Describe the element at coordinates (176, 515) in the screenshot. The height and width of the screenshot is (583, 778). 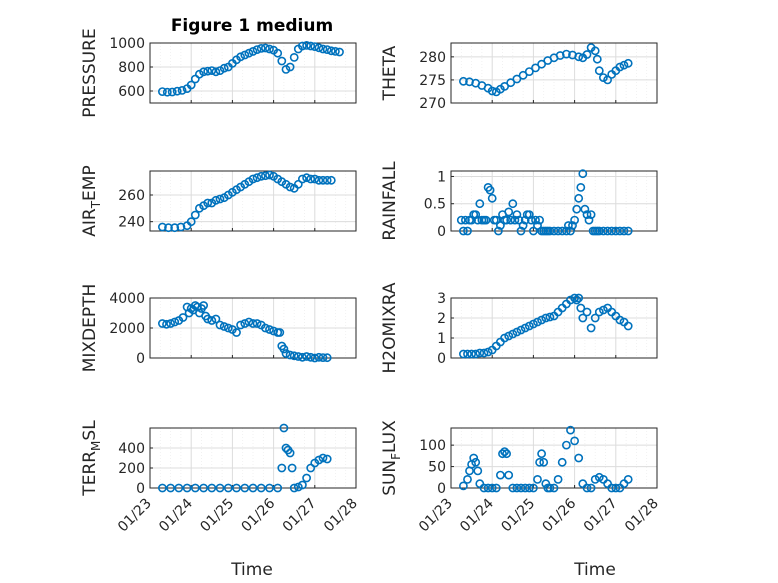
I see `xtick-label: 01/24` at that location.